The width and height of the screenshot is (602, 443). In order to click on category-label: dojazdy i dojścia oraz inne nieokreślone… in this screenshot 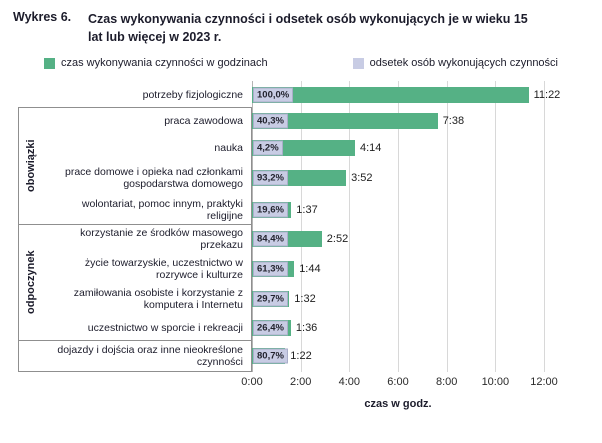, I will do `click(150, 356)`.